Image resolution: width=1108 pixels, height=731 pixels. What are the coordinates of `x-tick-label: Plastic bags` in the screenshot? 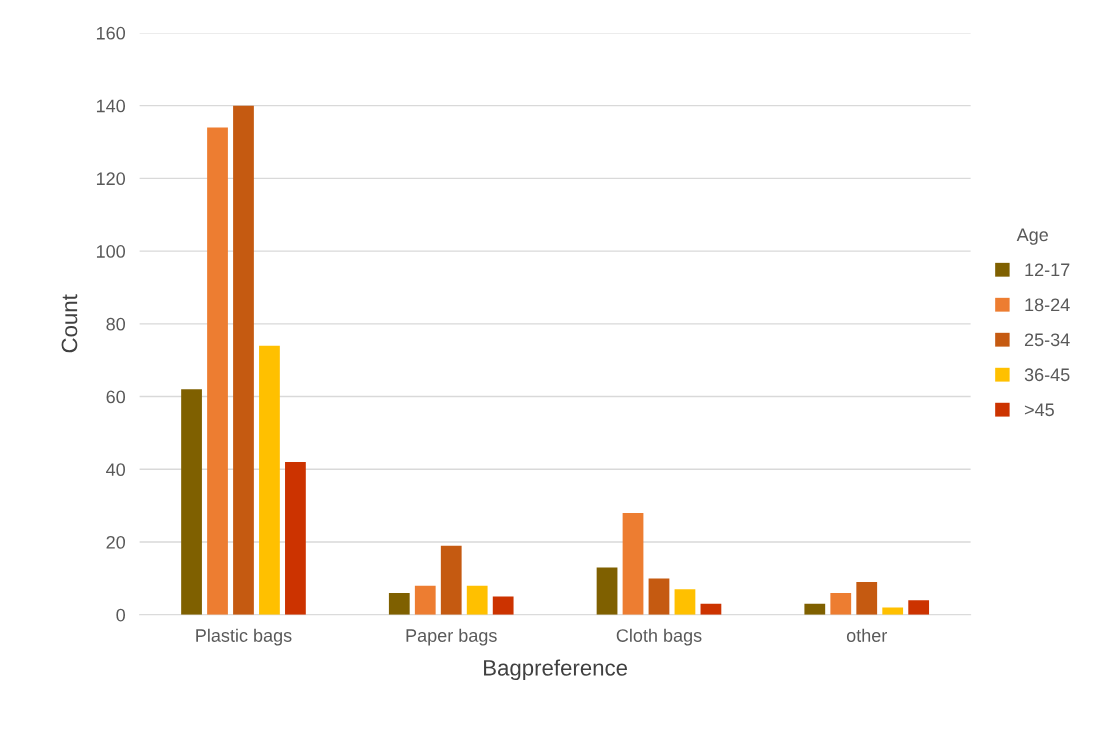 It's located at (244, 637).